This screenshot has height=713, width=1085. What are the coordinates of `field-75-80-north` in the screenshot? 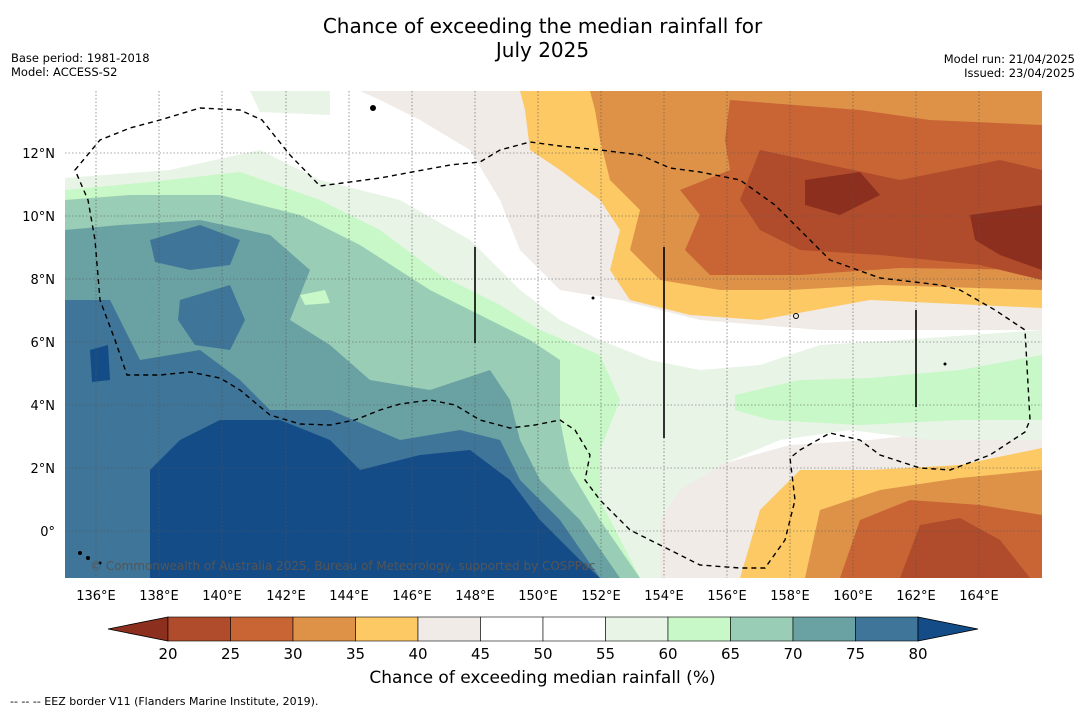 It's located at (195, 247).